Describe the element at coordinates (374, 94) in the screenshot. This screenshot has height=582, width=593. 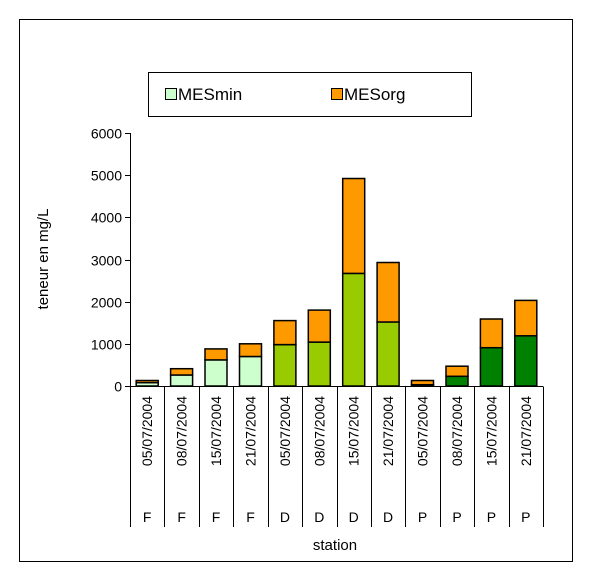
I see `legend-label-mesorg: MESorg` at that location.